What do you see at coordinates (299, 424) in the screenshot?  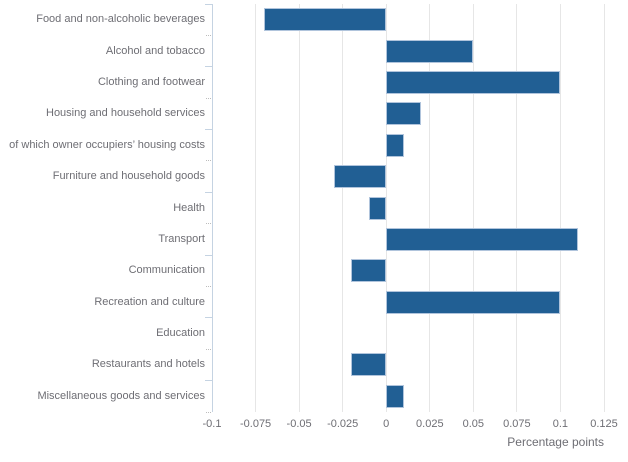 I see `x-tick-label: -0.05` at bounding box center [299, 424].